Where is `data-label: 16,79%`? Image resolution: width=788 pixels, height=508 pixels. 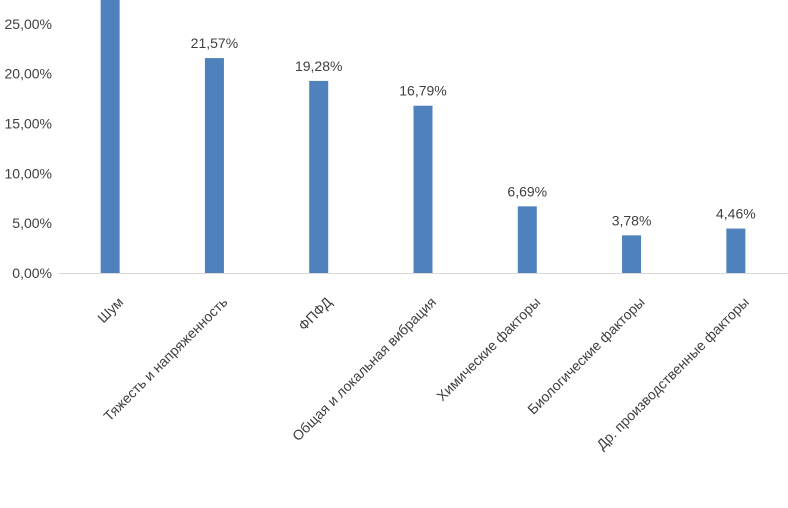
data-label: 16,79% is located at coordinates (422, 91).